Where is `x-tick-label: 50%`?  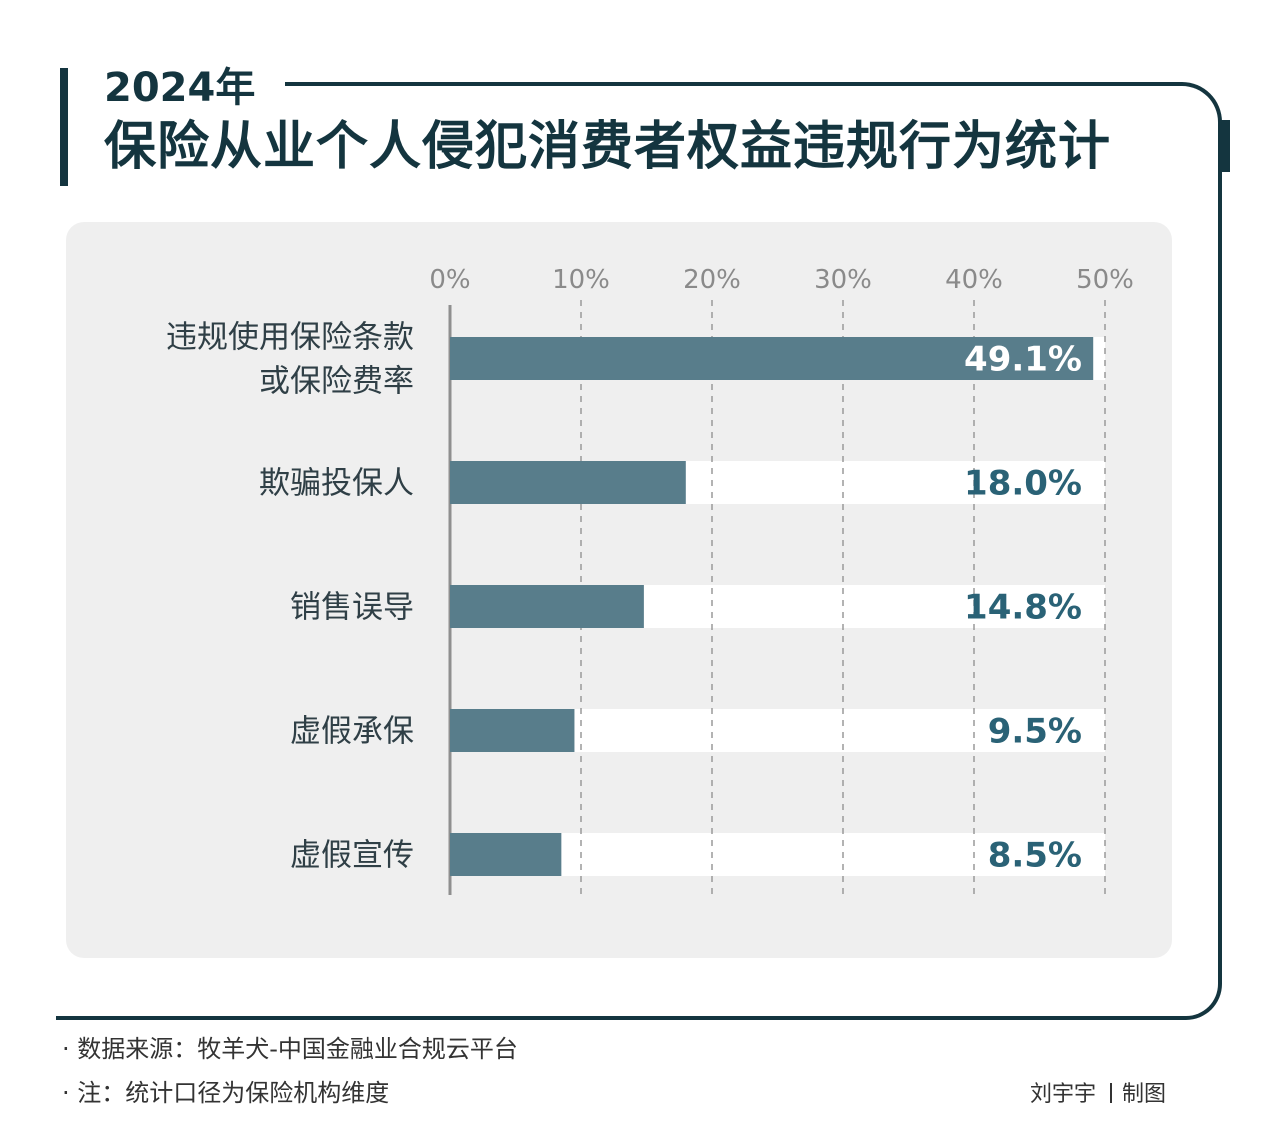
x-tick-label: 50% is located at coordinates (1105, 280).